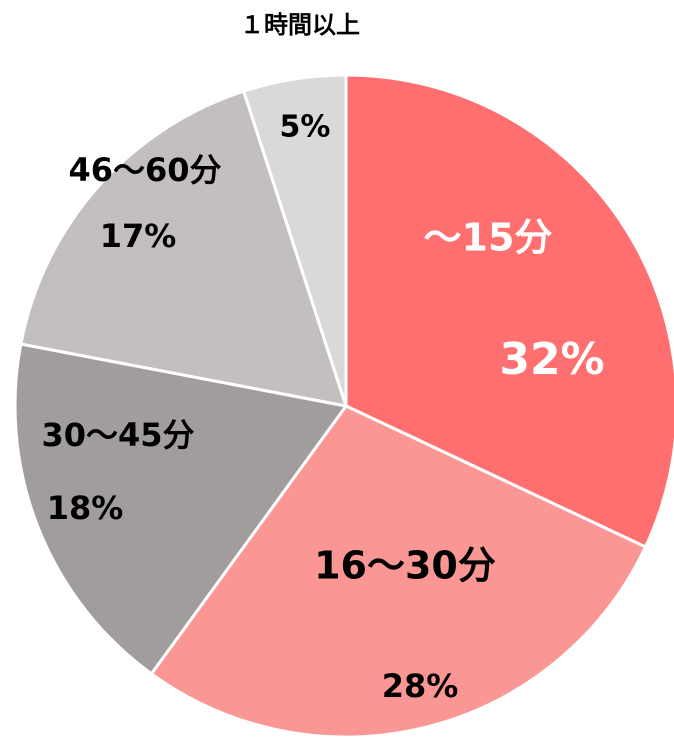 The image size is (674, 738). What do you see at coordinates (551, 359) in the screenshot?
I see `value-label: 32%` at bounding box center [551, 359].